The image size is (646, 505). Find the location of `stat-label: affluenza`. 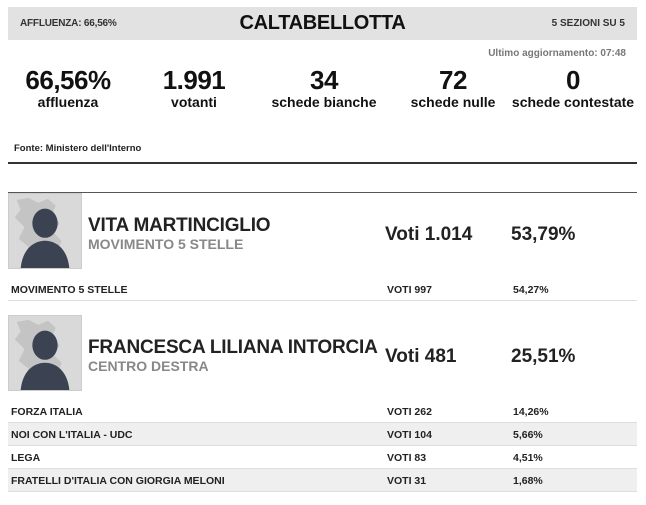

stat-label: affluenza is located at coordinates (68, 102).